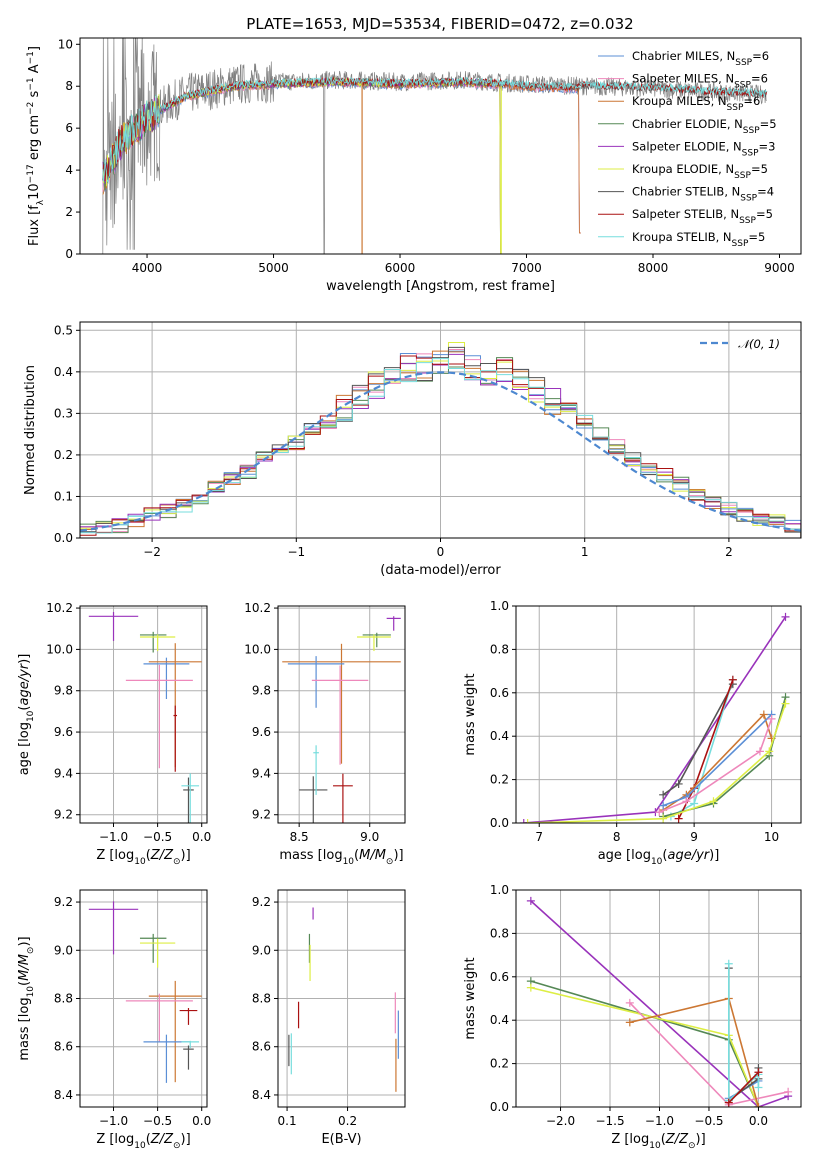 This screenshot has height=1170, width=819. I want to click on x-axis-label: mass [log10(M/M⊙)], so click(341, 857).